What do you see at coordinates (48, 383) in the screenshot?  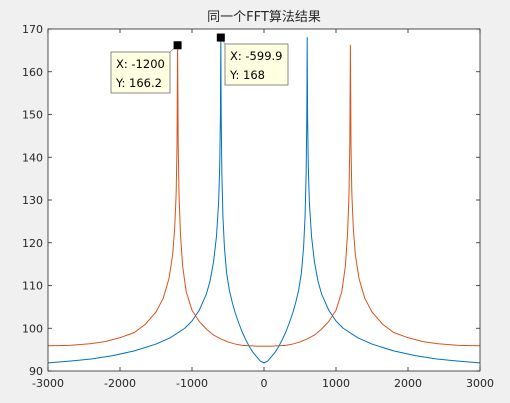 I see `x-tick-label: -3000` at bounding box center [48, 383].